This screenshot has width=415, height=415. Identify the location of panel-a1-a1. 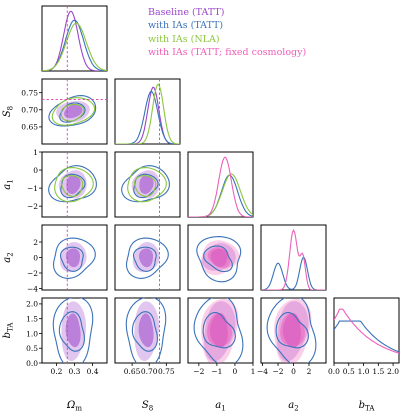
(220, 184).